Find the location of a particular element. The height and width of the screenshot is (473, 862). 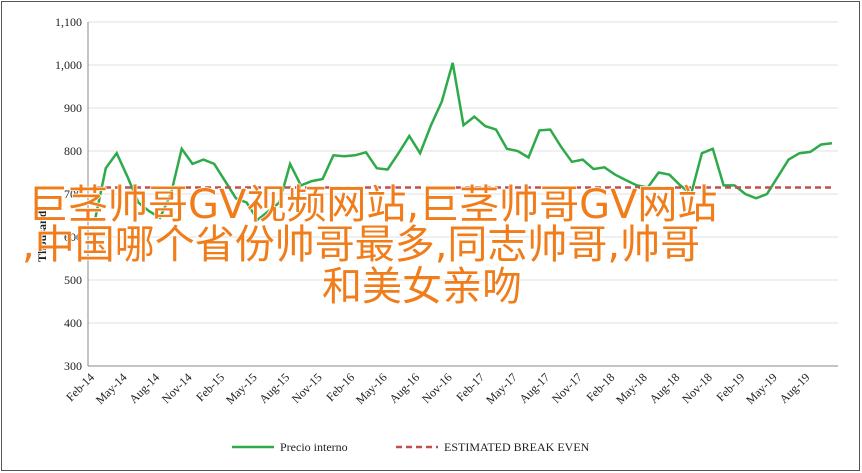

y-tick-label: 900 is located at coordinates (73, 108).